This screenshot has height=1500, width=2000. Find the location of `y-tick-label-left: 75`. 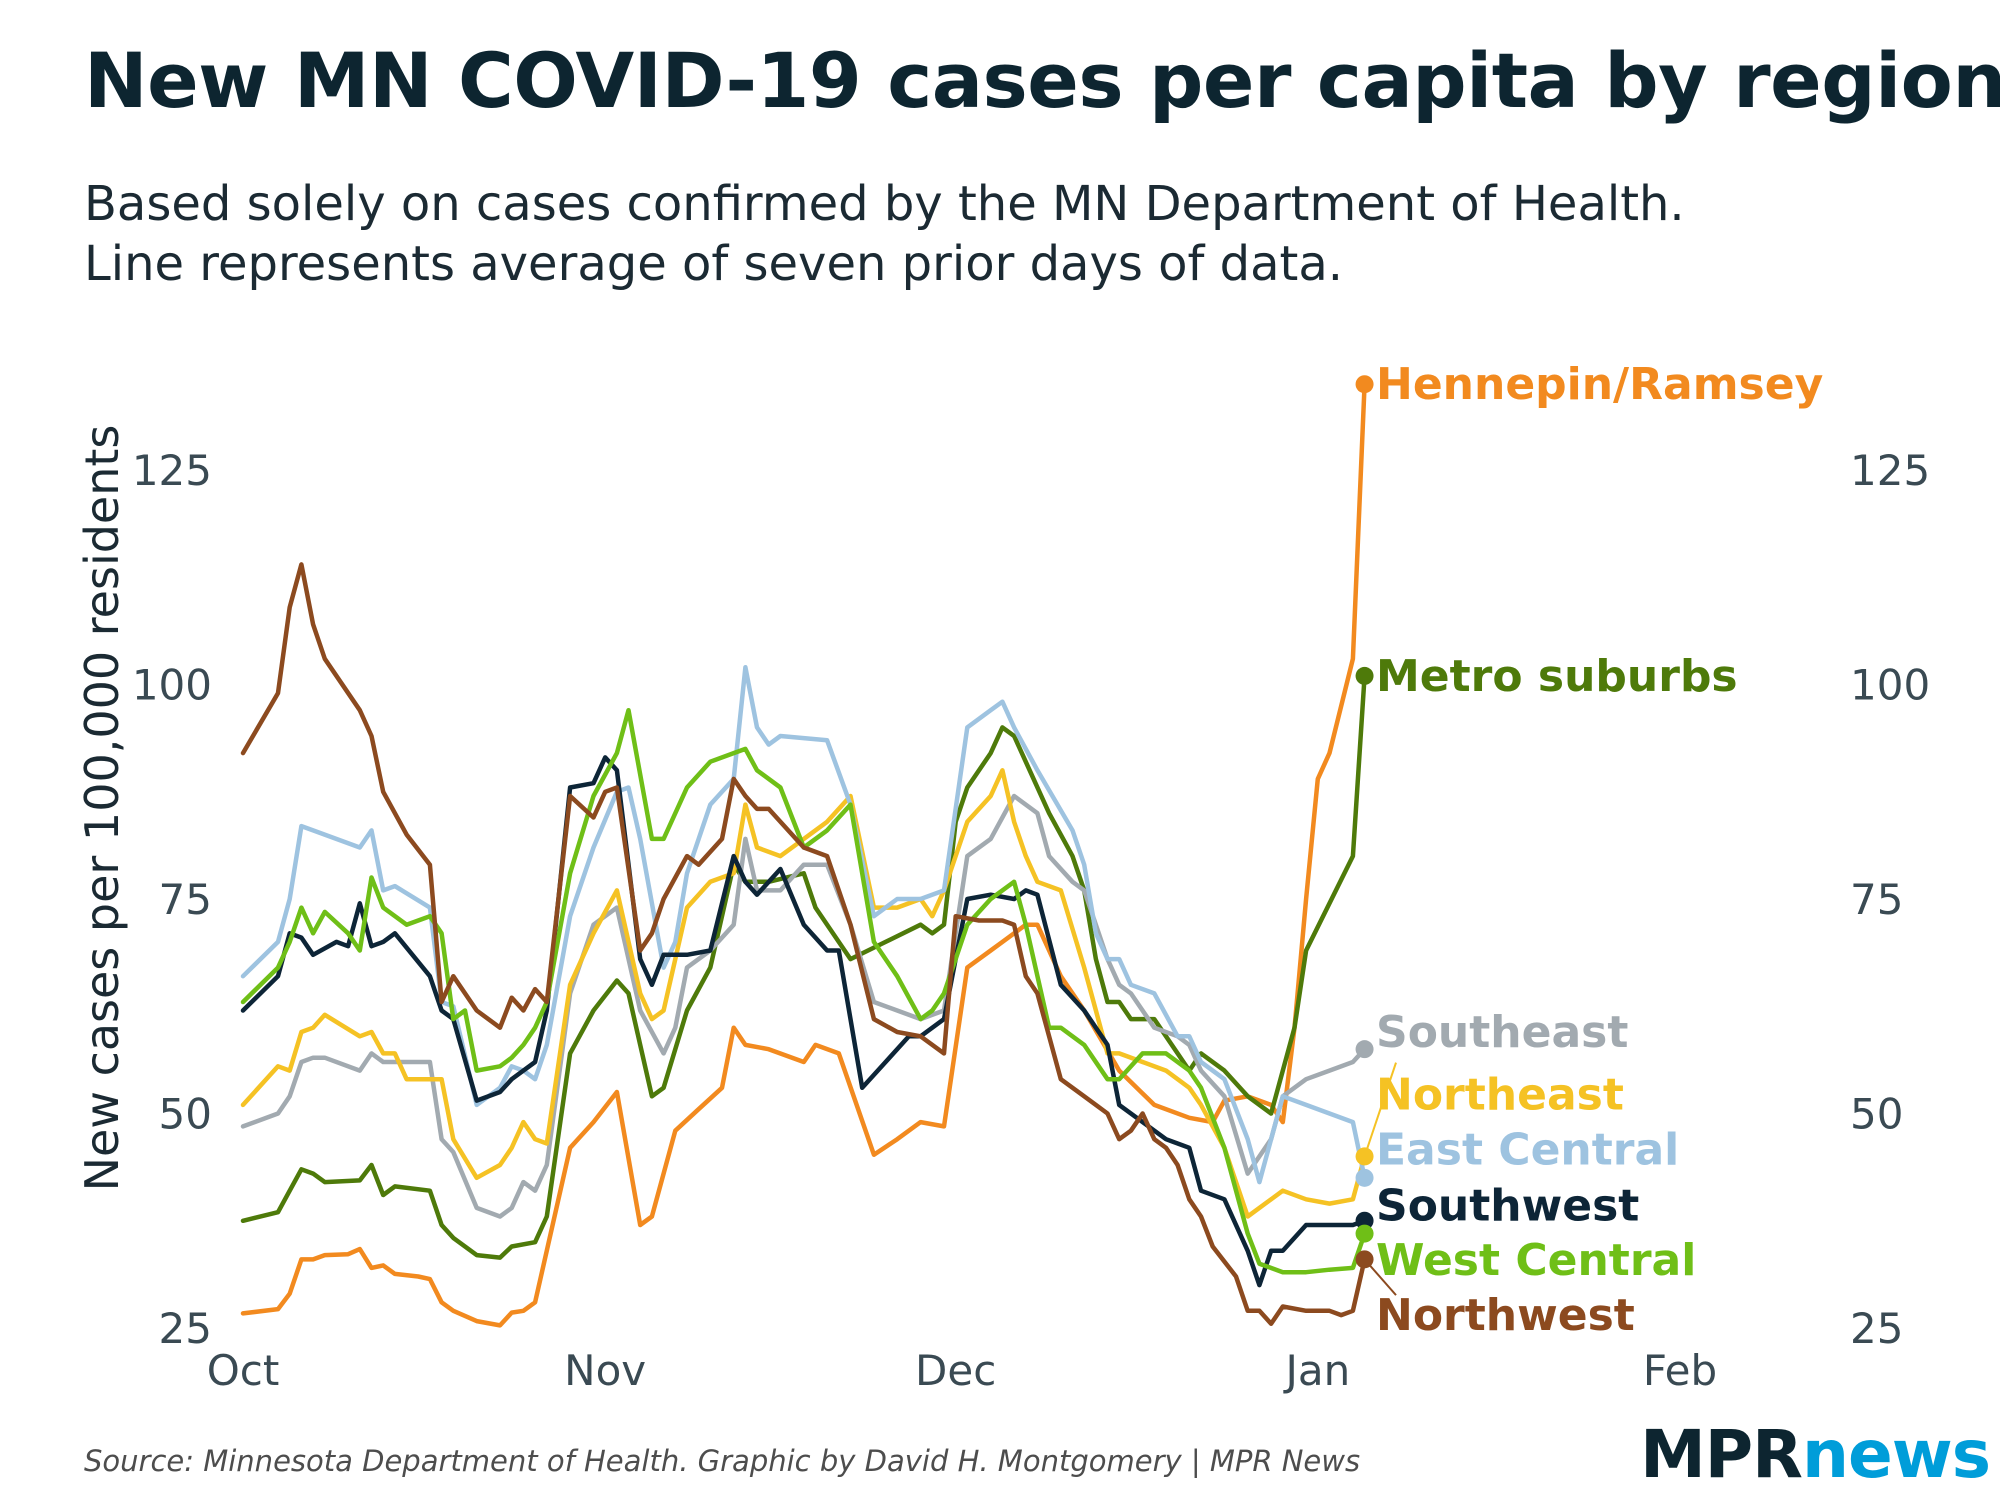

y-tick-label-left: 75 is located at coordinates (185, 899).